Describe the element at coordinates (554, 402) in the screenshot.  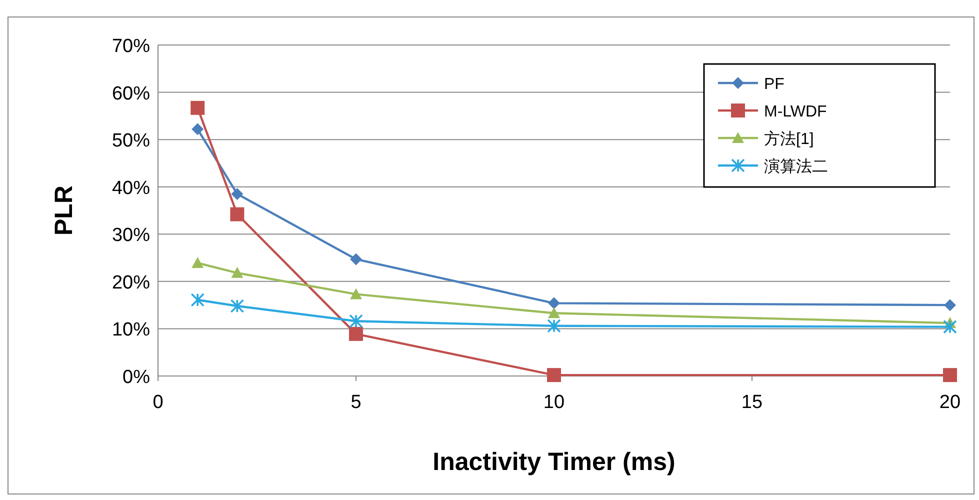
I see `x-tick-label: 10` at that location.